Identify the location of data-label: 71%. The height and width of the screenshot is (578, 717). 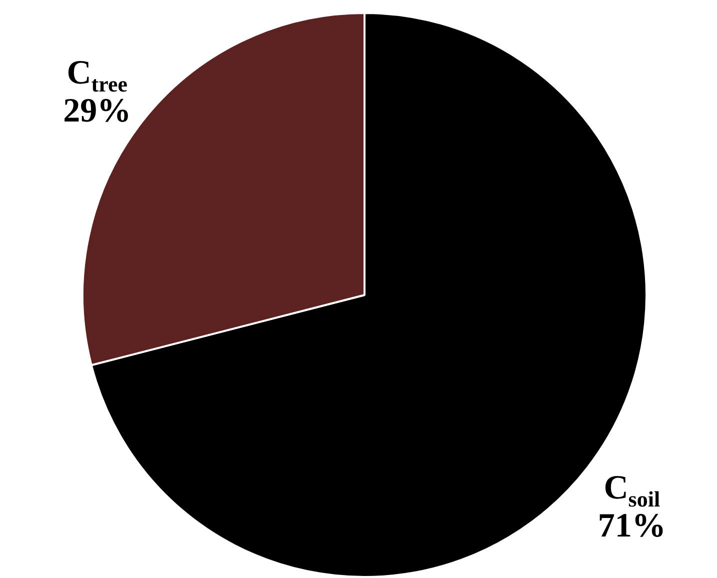
(632, 525).